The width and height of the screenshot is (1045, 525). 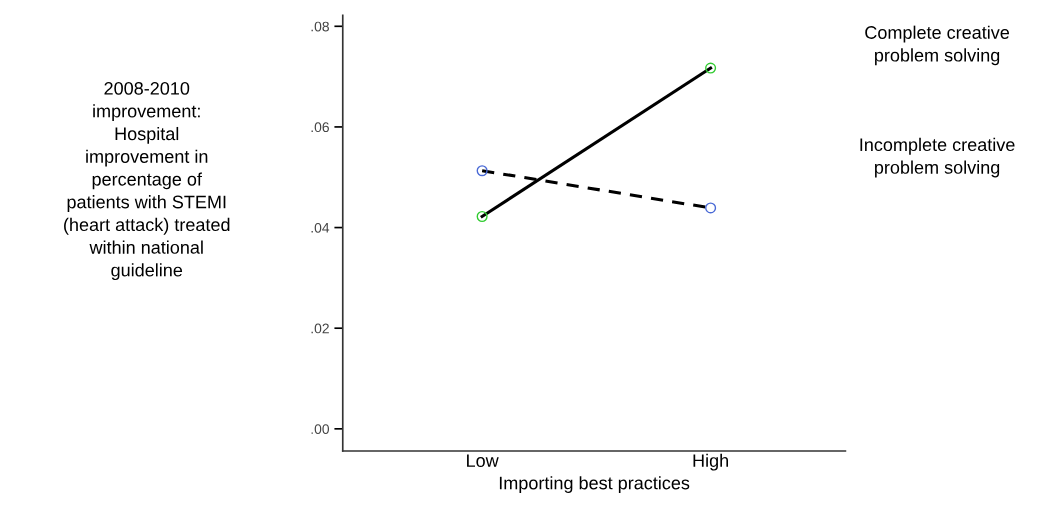 I want to click on x-tick-label: Low, so click(x=483, y=461).